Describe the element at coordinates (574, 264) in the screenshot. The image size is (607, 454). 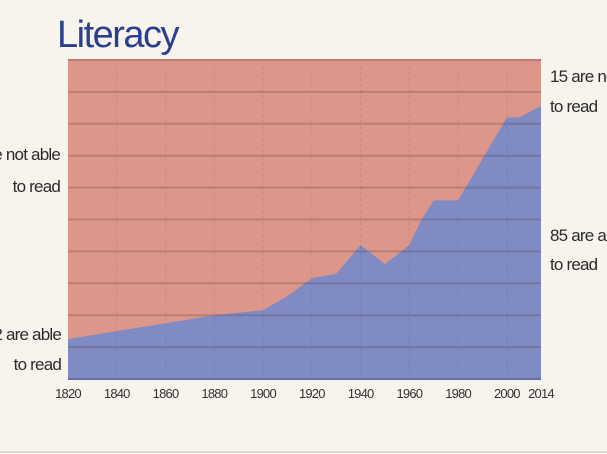
I see `right-bottom-annotation-line2: to read` at that location.